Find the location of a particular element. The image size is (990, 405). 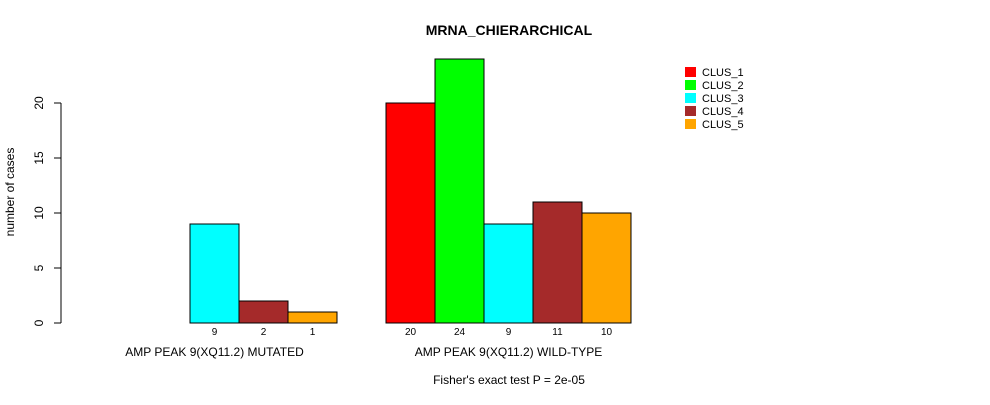

legend-label-clus-5: CLUS_5 is located at coordinates (723, 125).